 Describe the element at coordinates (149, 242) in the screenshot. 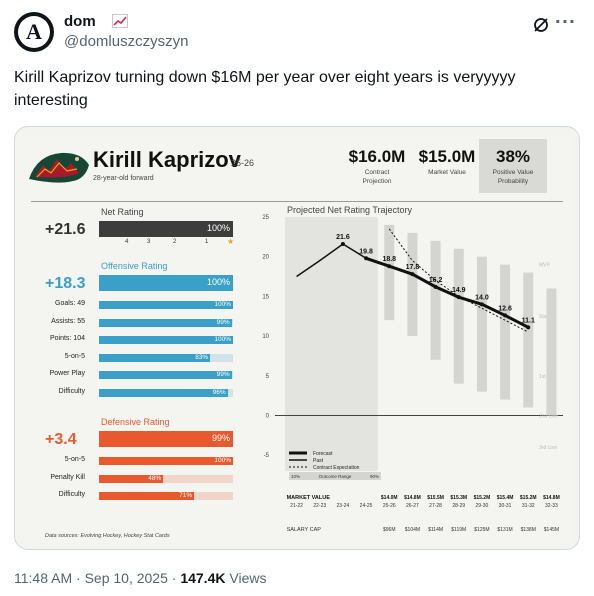

I see `net-tick-label: 3` at that location.